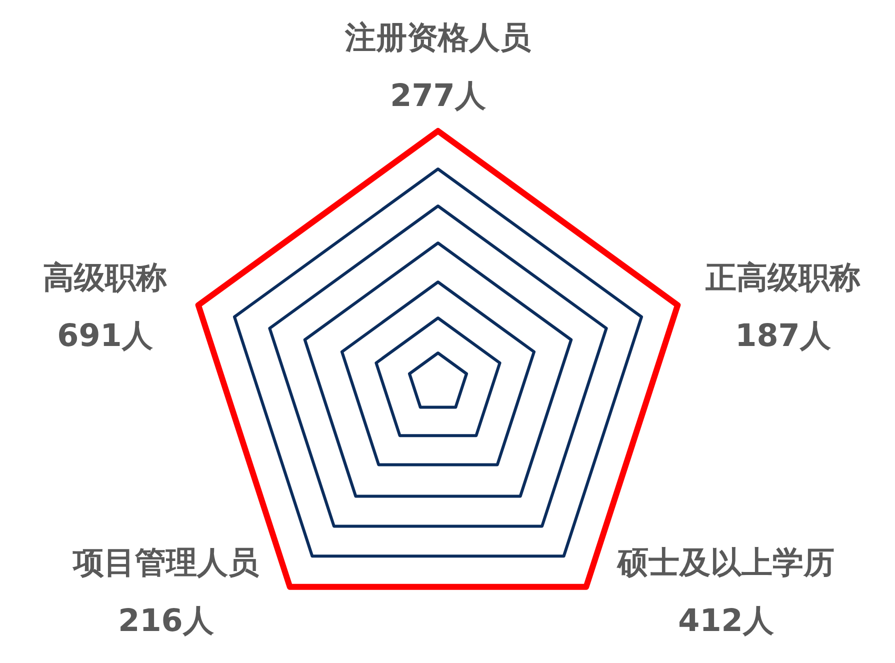 This screenshot has width=895, height=663. Describe the element at coordinates (783, 336) in the screenshot. I see `data-label: 187人` at that location.